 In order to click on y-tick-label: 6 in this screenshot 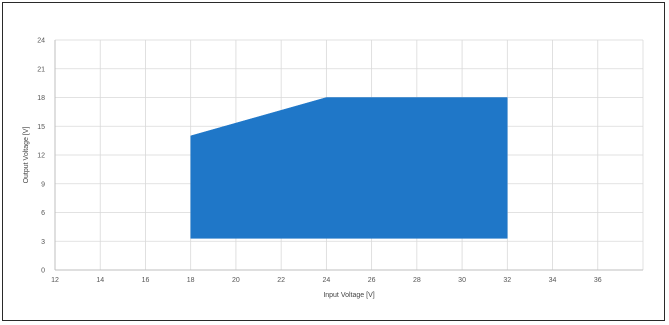, I will do `click(43, 213)`.